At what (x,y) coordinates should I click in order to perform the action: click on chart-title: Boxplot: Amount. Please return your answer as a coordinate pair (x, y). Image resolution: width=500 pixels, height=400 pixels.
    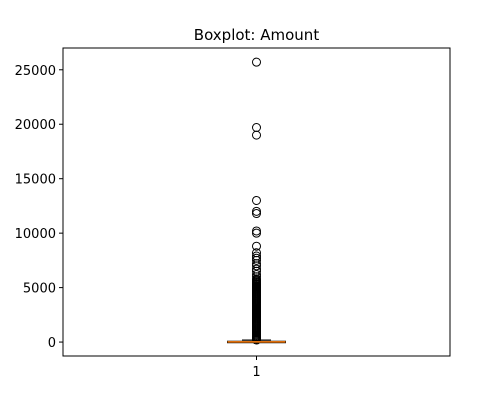
    Looking at the image, I should click on (257, 35).